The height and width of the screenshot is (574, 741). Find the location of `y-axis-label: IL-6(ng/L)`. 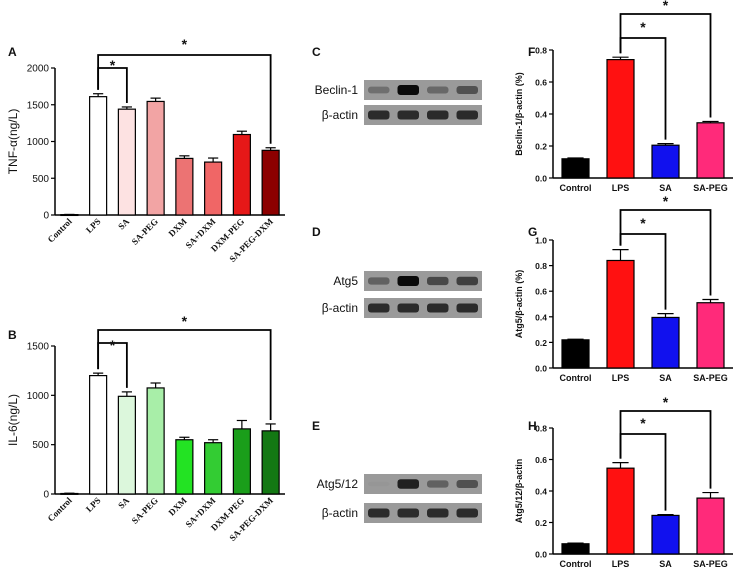

y-axis-label: IL-6(ng/L) is located at coordinates (13, 420).